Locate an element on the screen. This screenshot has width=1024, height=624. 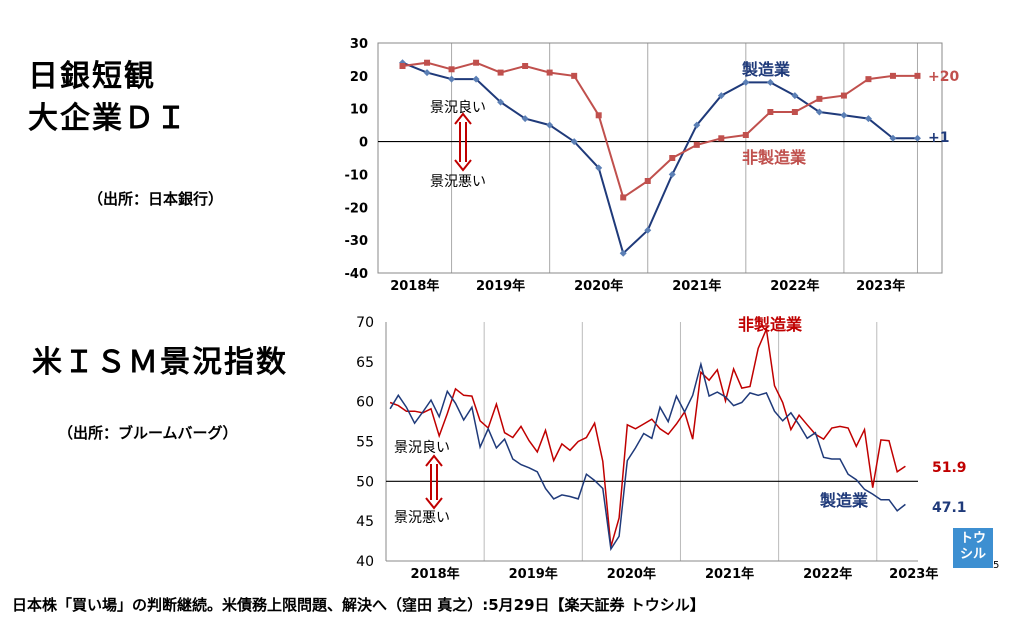
ism-end-label-manufacturing: 47.1 is located at coordinates (949, 508).